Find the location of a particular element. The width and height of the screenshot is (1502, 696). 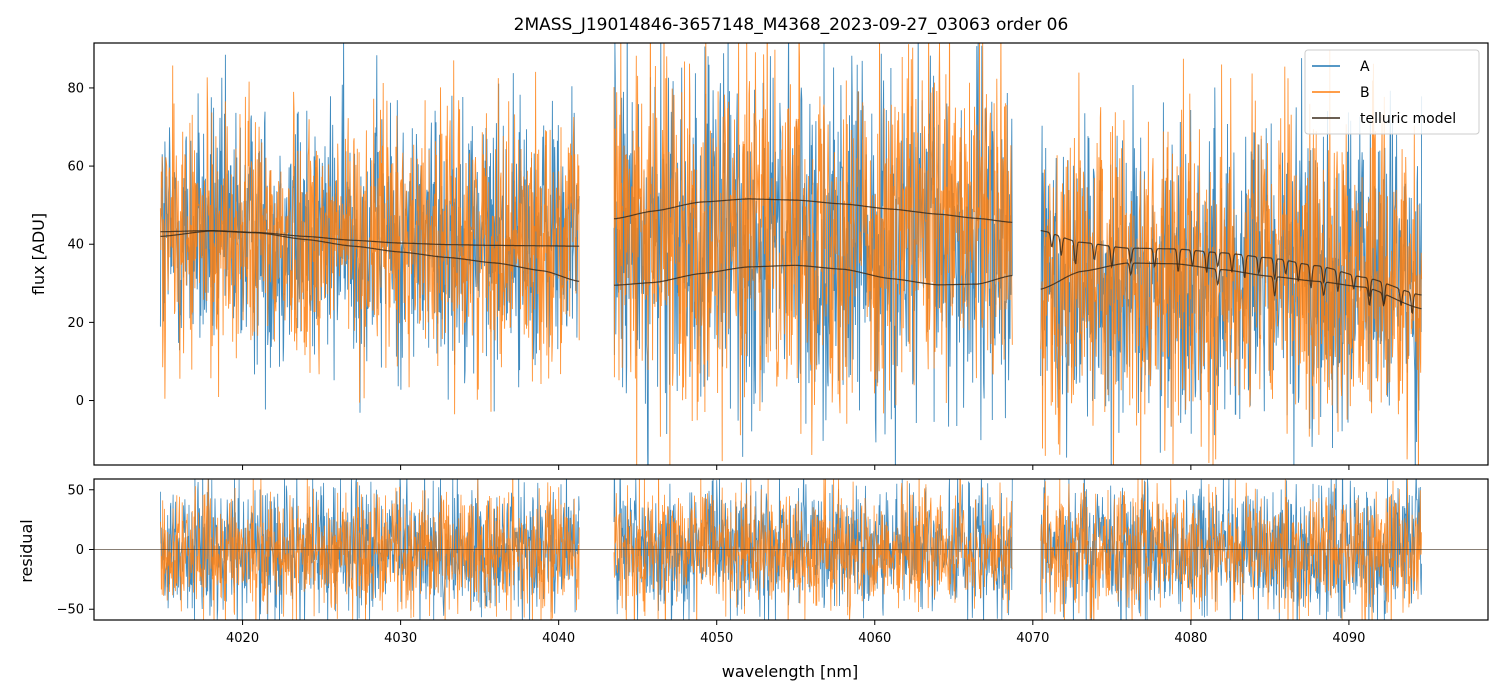

flux-x-ticks is located at coordinates (796, 467).